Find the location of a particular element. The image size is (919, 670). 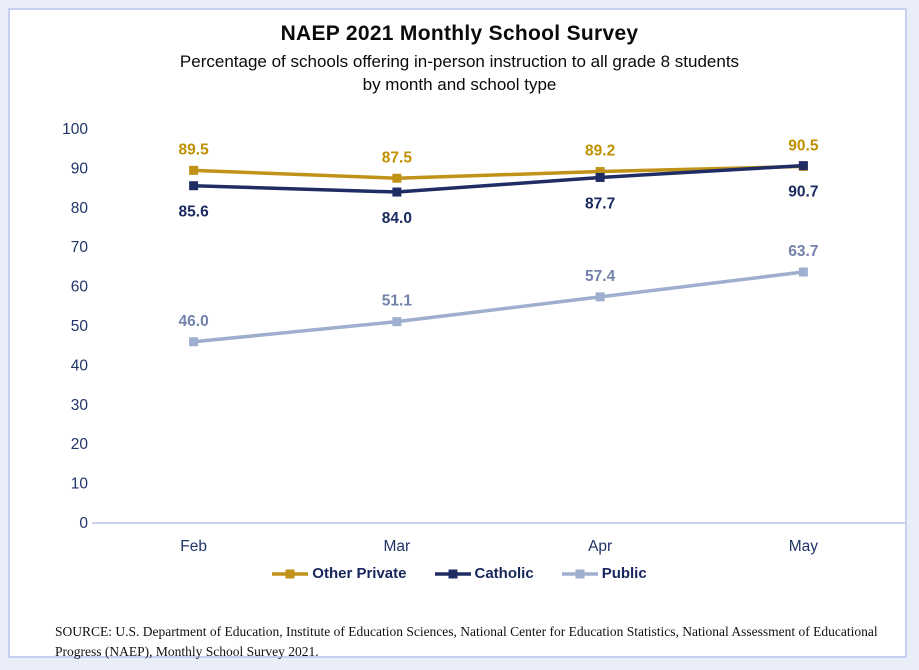

y-axis-tick-label: 50 is located at coordinates (80, 326).